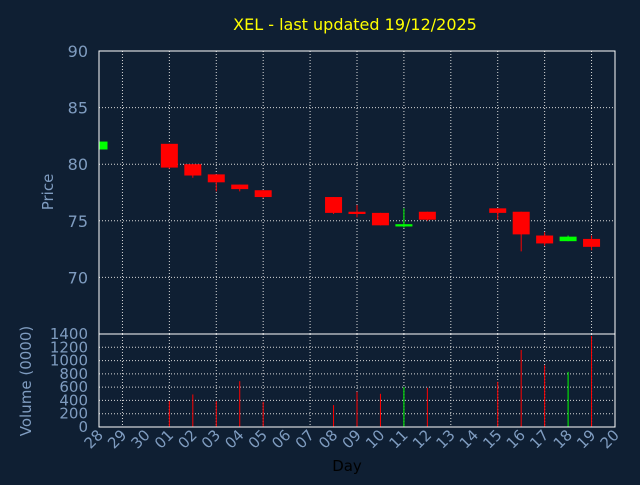 The height and width of the screenshot is (485, 640). Describe the element at coordinates (492, 439) in the screenshot. I see `day-tick-label: 15` at that location.